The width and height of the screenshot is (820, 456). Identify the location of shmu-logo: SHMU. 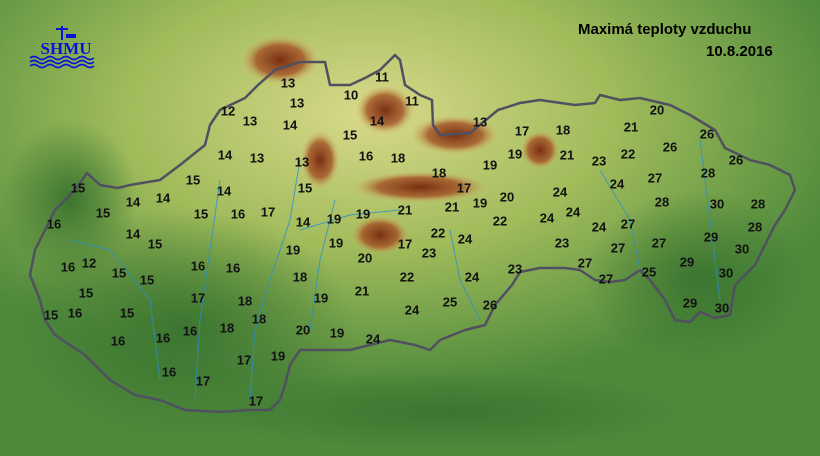
(66, 46).